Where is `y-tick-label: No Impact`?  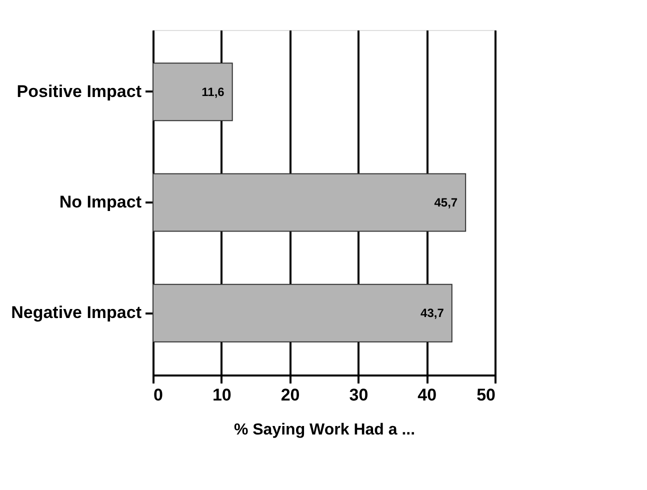 y-tick-label: No Impact is located at coordinates (100, 202).